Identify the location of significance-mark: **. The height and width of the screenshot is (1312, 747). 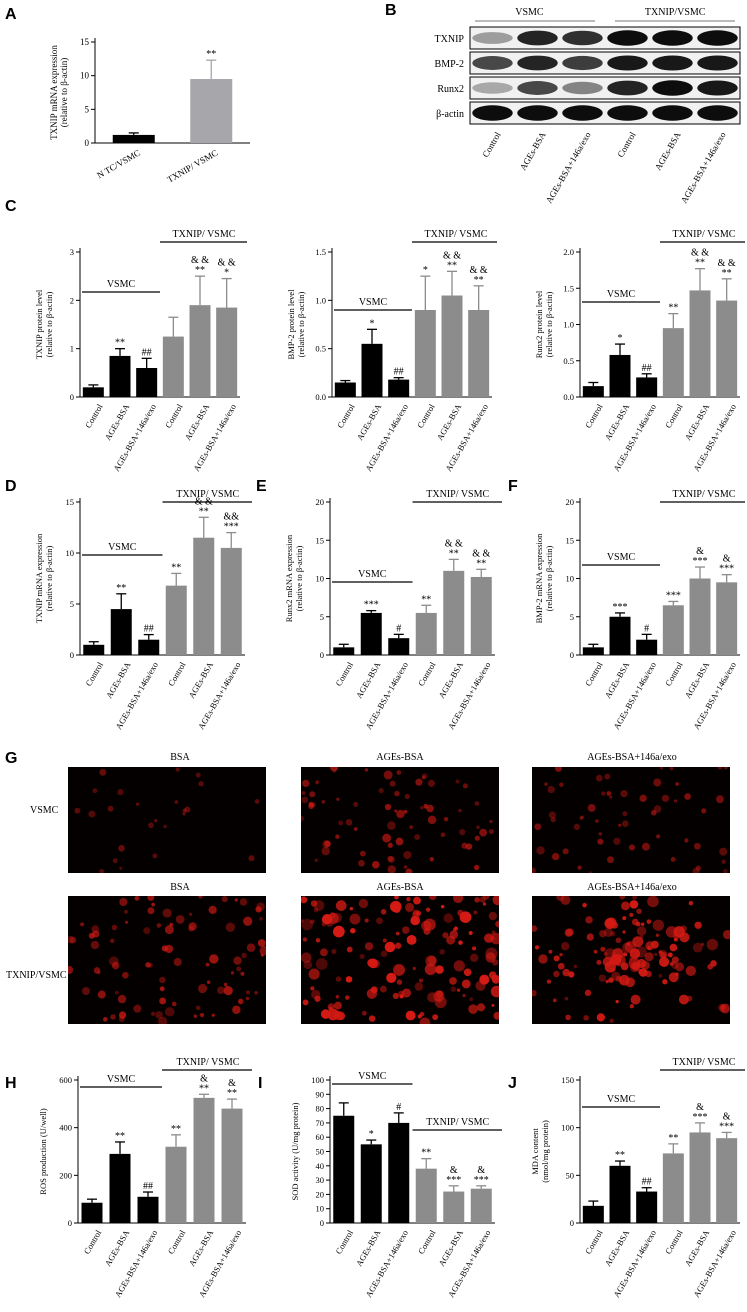
(454, 553).